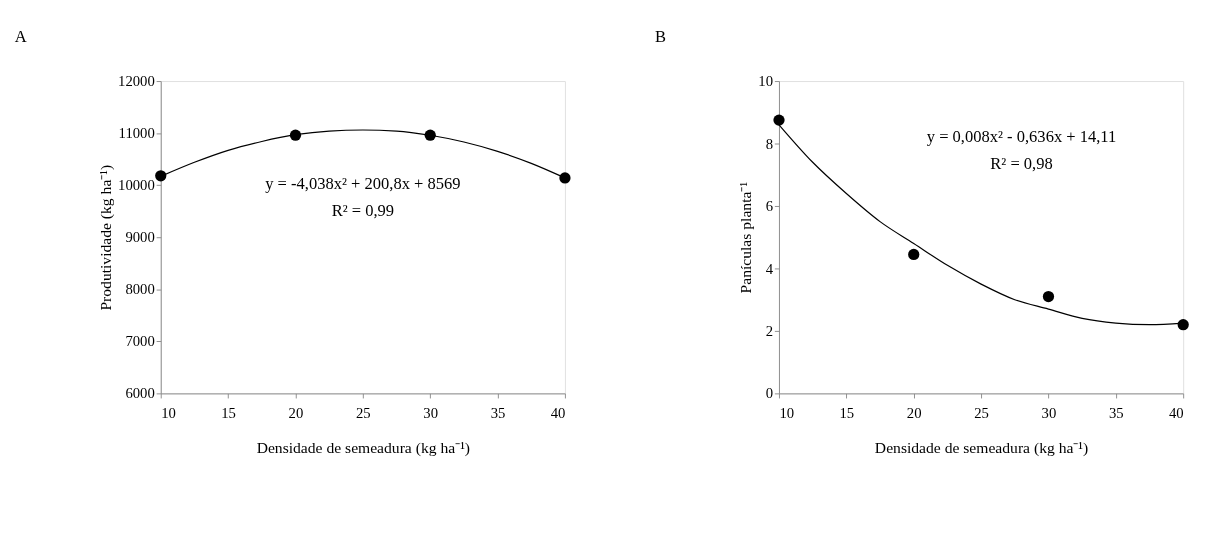  What do you see at coordinates (140, 393) in the screenshot?
I see `y-tick-label: 6000` at bounding box center [140, 393].